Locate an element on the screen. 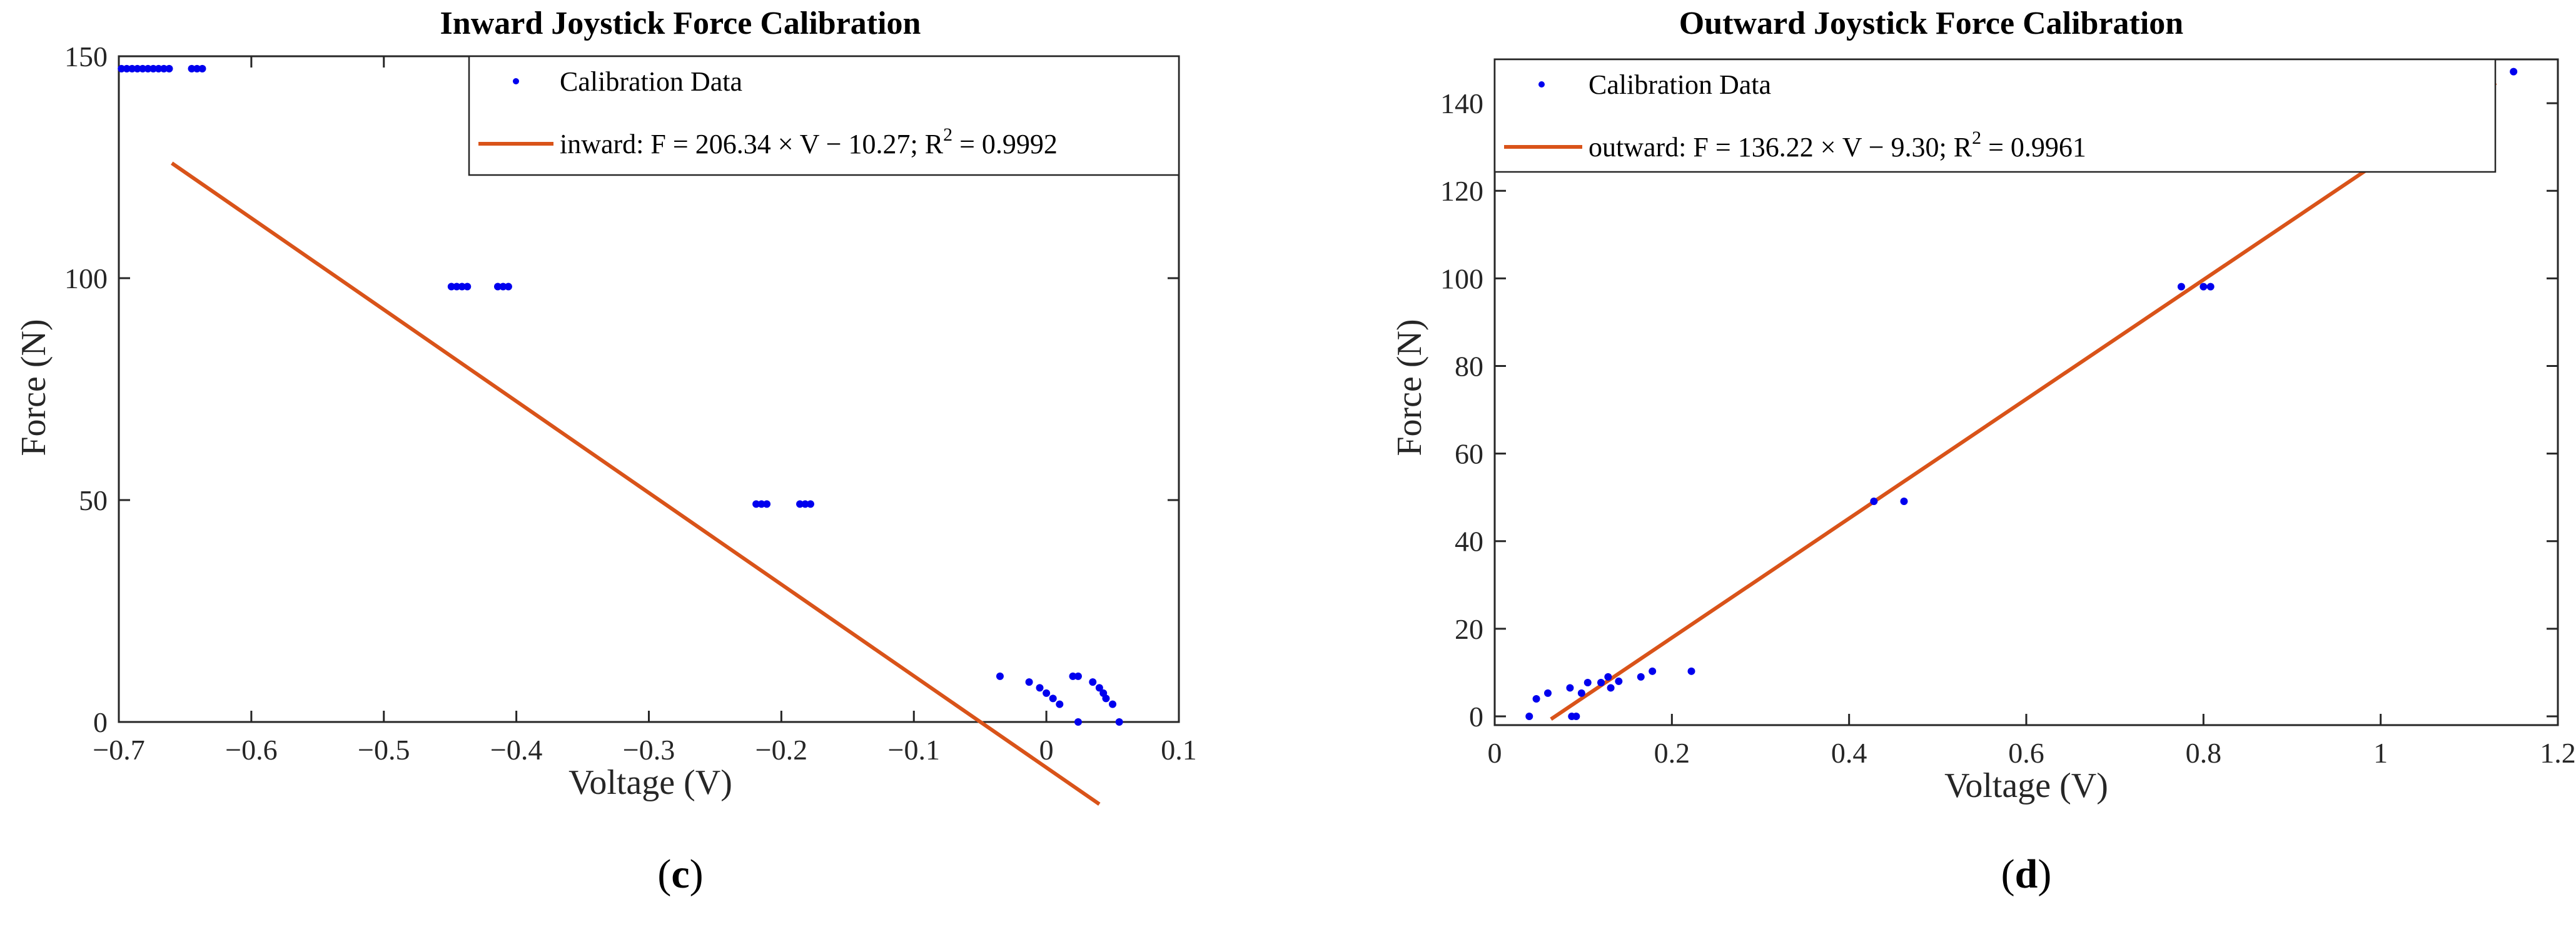 The width and height of the screenshot is (2576, 932). legend-marker-data-outward is located at coordinates (1541, 84).